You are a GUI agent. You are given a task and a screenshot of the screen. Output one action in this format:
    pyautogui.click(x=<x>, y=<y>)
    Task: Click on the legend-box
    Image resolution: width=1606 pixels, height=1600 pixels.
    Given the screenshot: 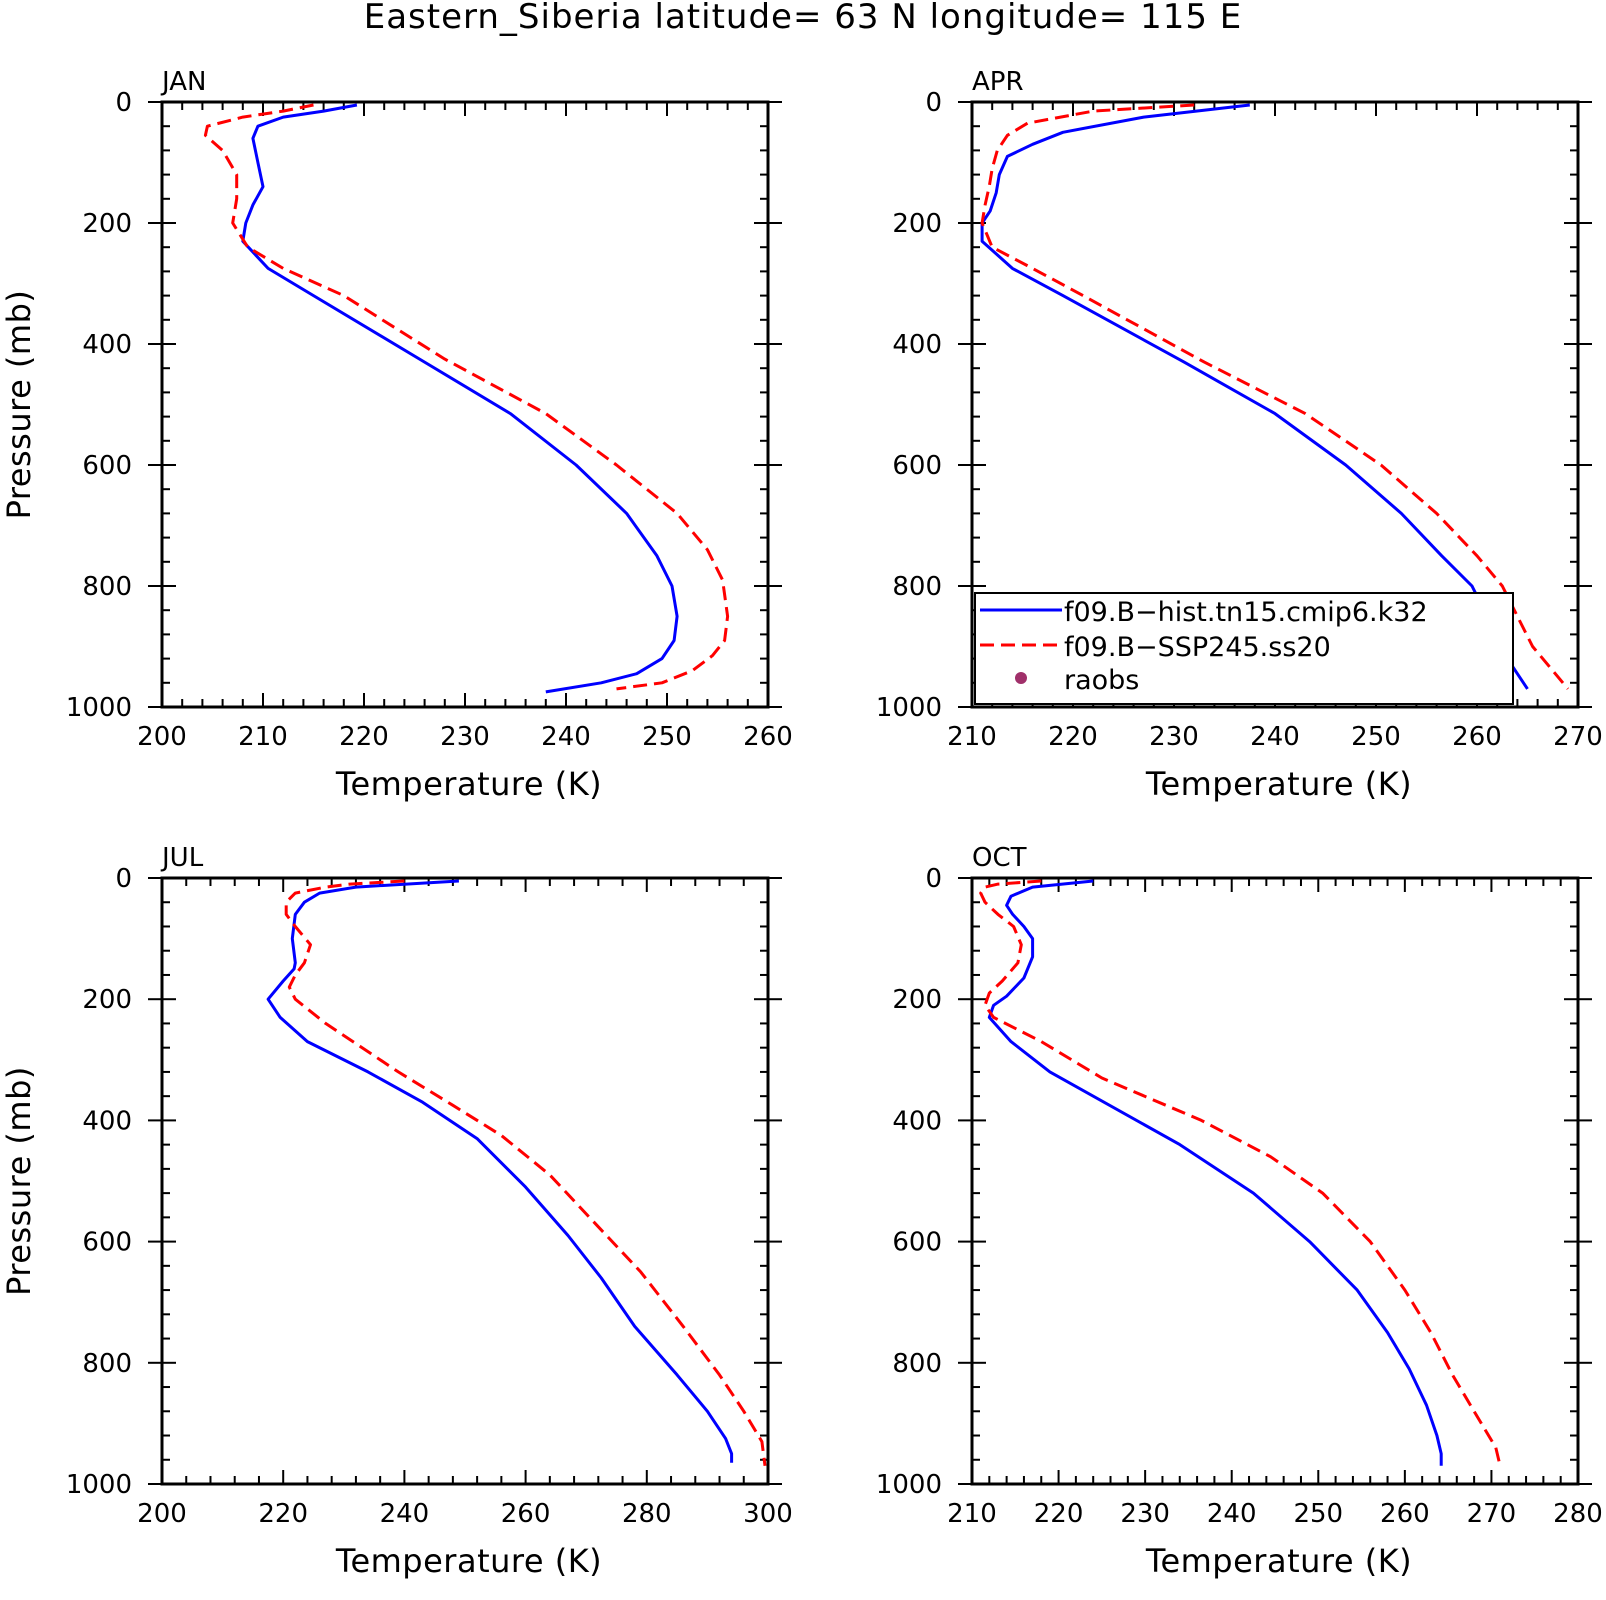 What is the action you would take?
    pyautogui.click(x=1244, y=648)
    